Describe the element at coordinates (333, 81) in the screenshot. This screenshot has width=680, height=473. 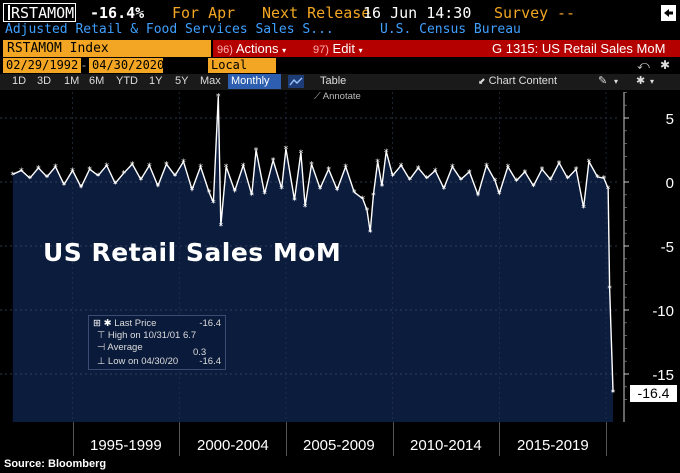
I see `table-button: Table` at that location.